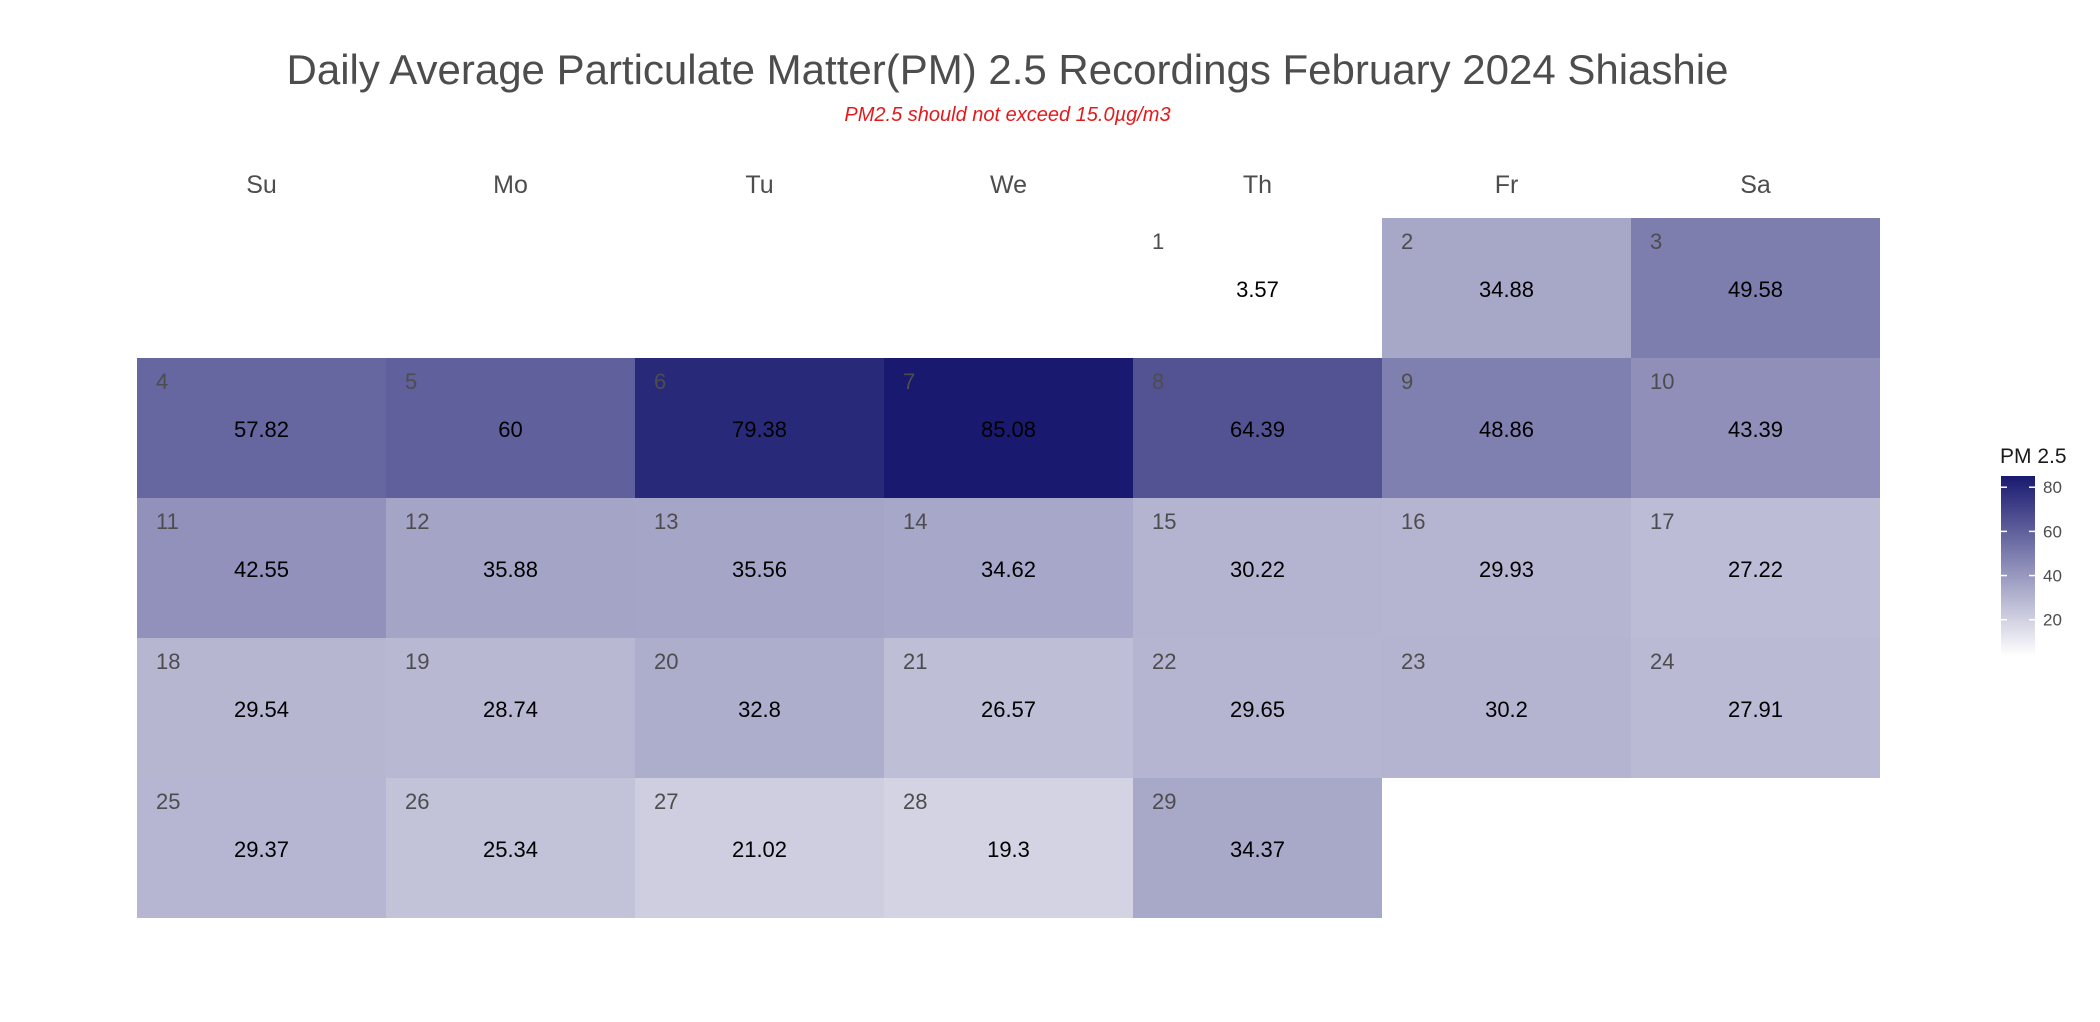 This screenshot has width=2100, height=1022. Describe the element at coordinates (915, 801) in the screenshot. I see `day-number: 28` at that location.